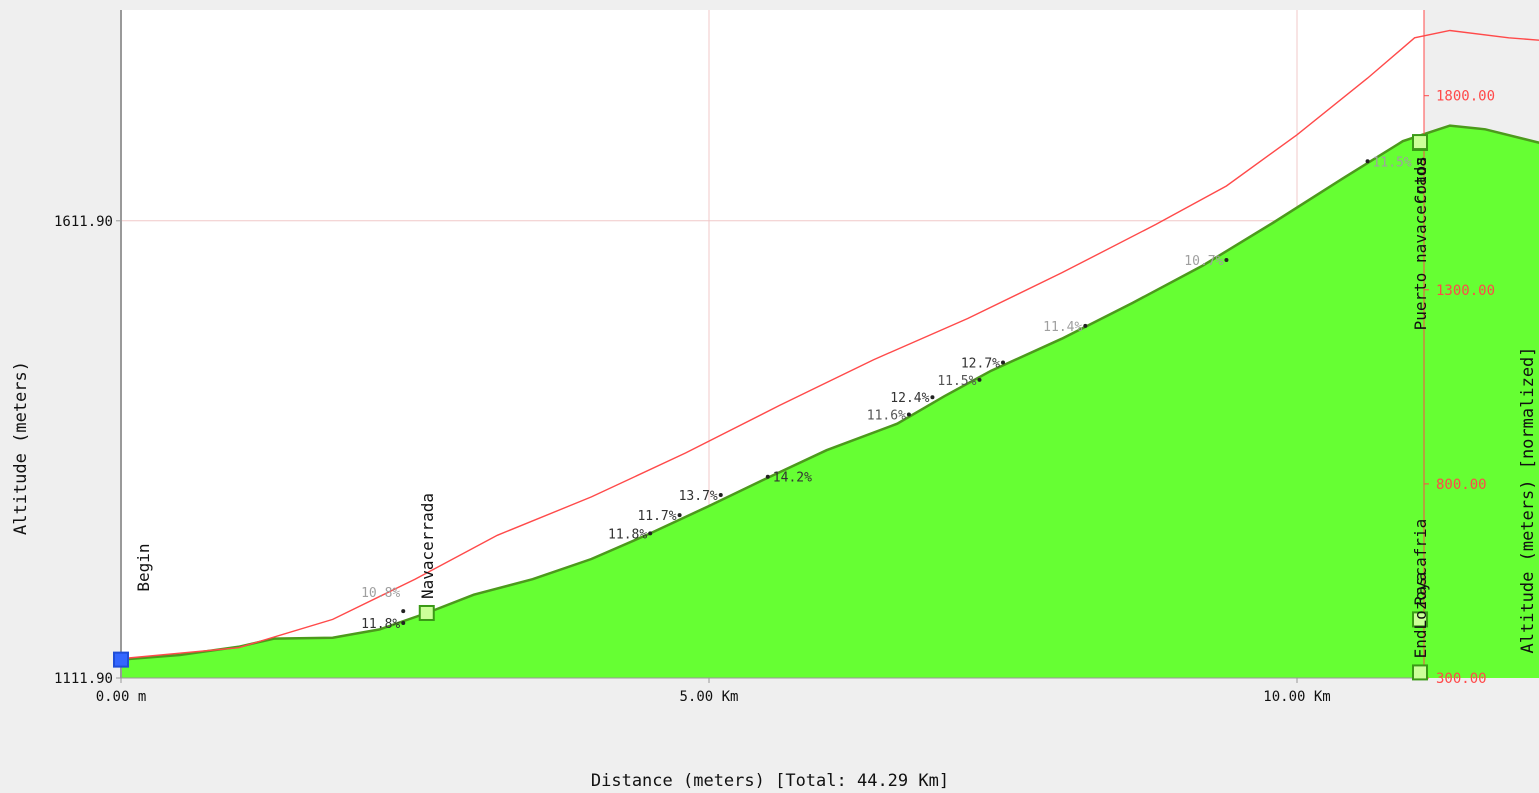 The height and width of the screenshot is (793, 1539). I want to click on y-right-tick-label: 800.00, so click(1461, 485).